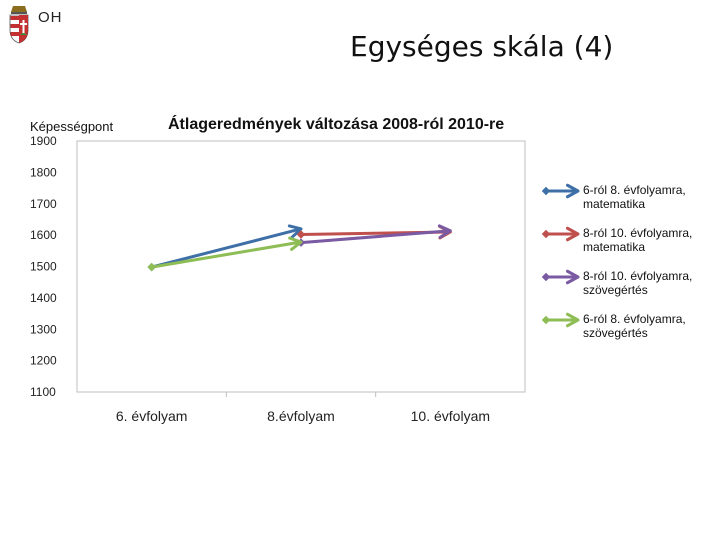 The image size is (720, 540). What do you see at coordinates (482, 46) in the screenshot?
I see `slide-title: Egységes skála (4)` at bounding box center [482, 46].